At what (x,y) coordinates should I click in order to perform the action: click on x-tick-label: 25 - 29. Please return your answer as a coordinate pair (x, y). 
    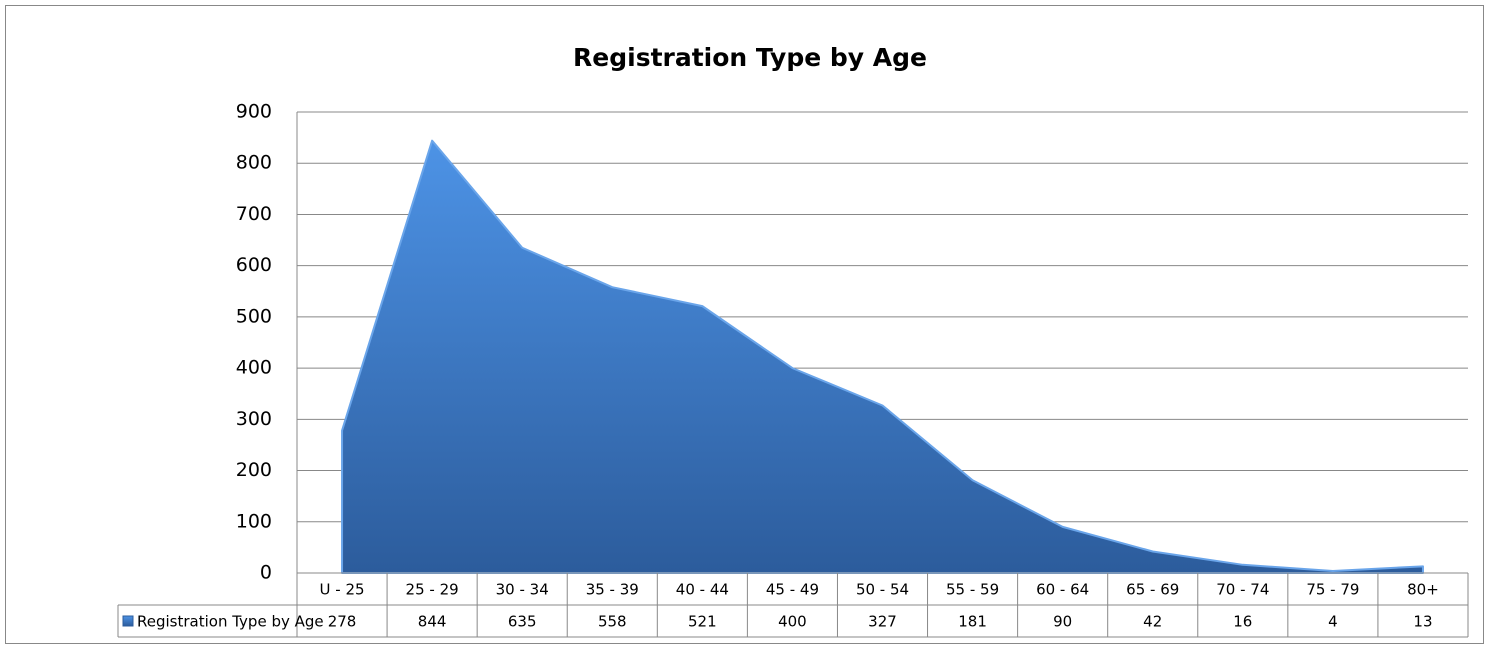
    Looking at the image, I should click on (432, 590).